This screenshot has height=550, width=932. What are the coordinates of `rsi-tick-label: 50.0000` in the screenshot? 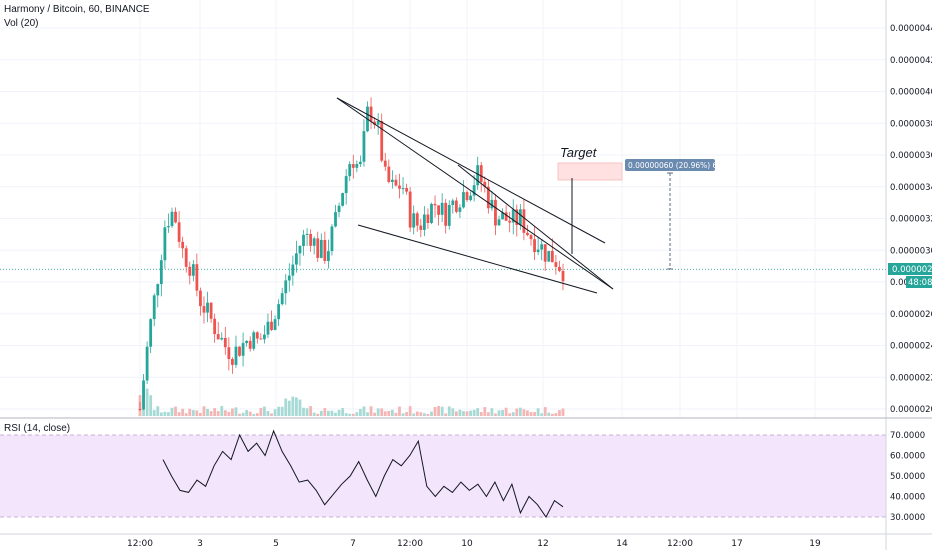 It's located at (907, 477).